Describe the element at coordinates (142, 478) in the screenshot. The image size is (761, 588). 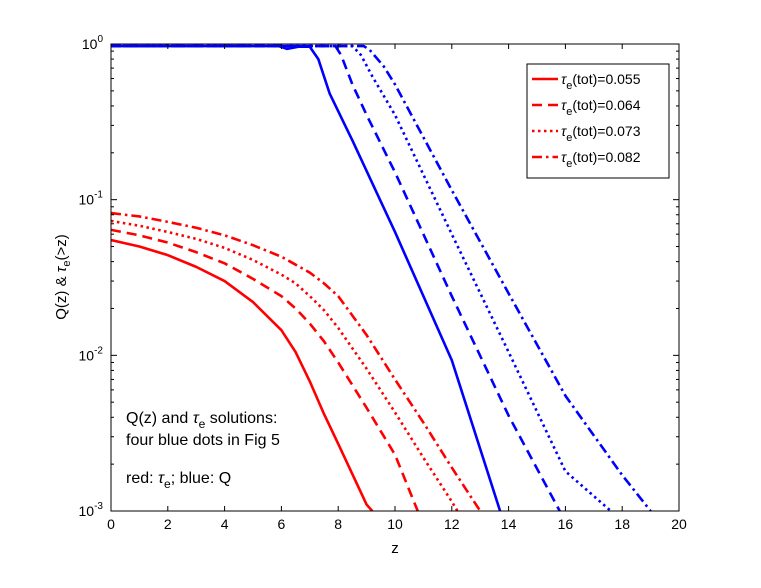
I see `annotation-line3-a: red:` at that location.